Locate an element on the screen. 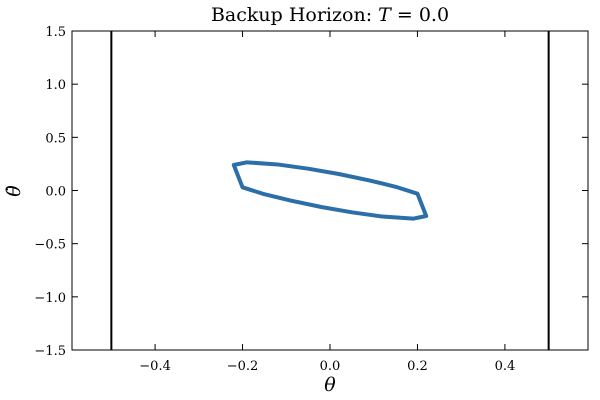 The width and height of the screenshot is (600, 400). chart-title-equation: = 0.0 is located at coordinates (420, 15).